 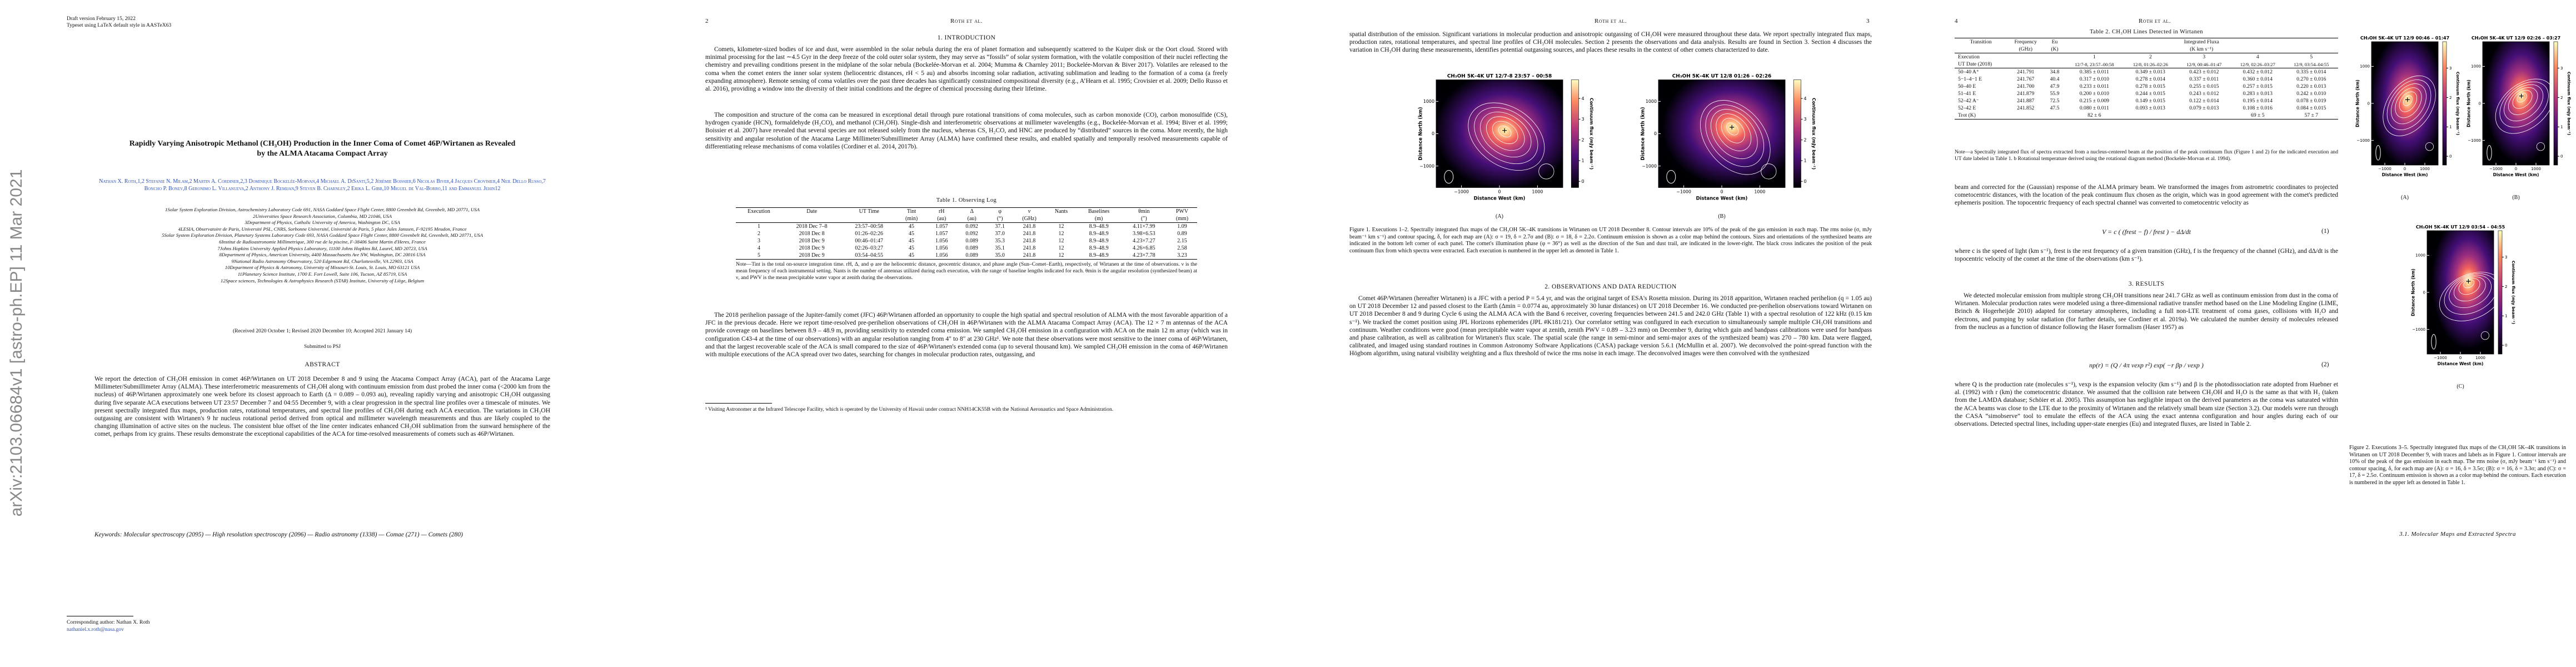 What do you see at coordinates (2204, 94) in the screenshot?
I see `table-cell: 0.243 ± 0.012` at bounding box center [2204, 94].